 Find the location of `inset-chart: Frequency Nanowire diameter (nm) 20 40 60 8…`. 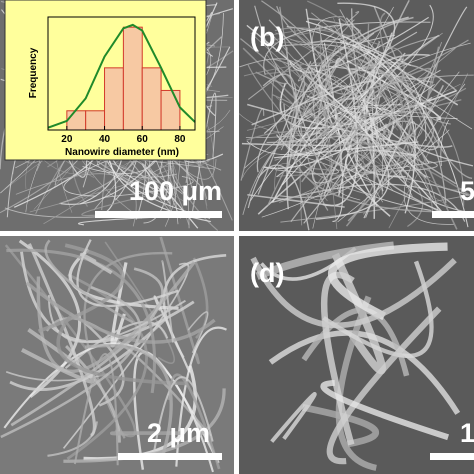

inset-chart: Frequency Nanowire diameter (nm) 20 40 60 8… is located at coordinates (105, 80).